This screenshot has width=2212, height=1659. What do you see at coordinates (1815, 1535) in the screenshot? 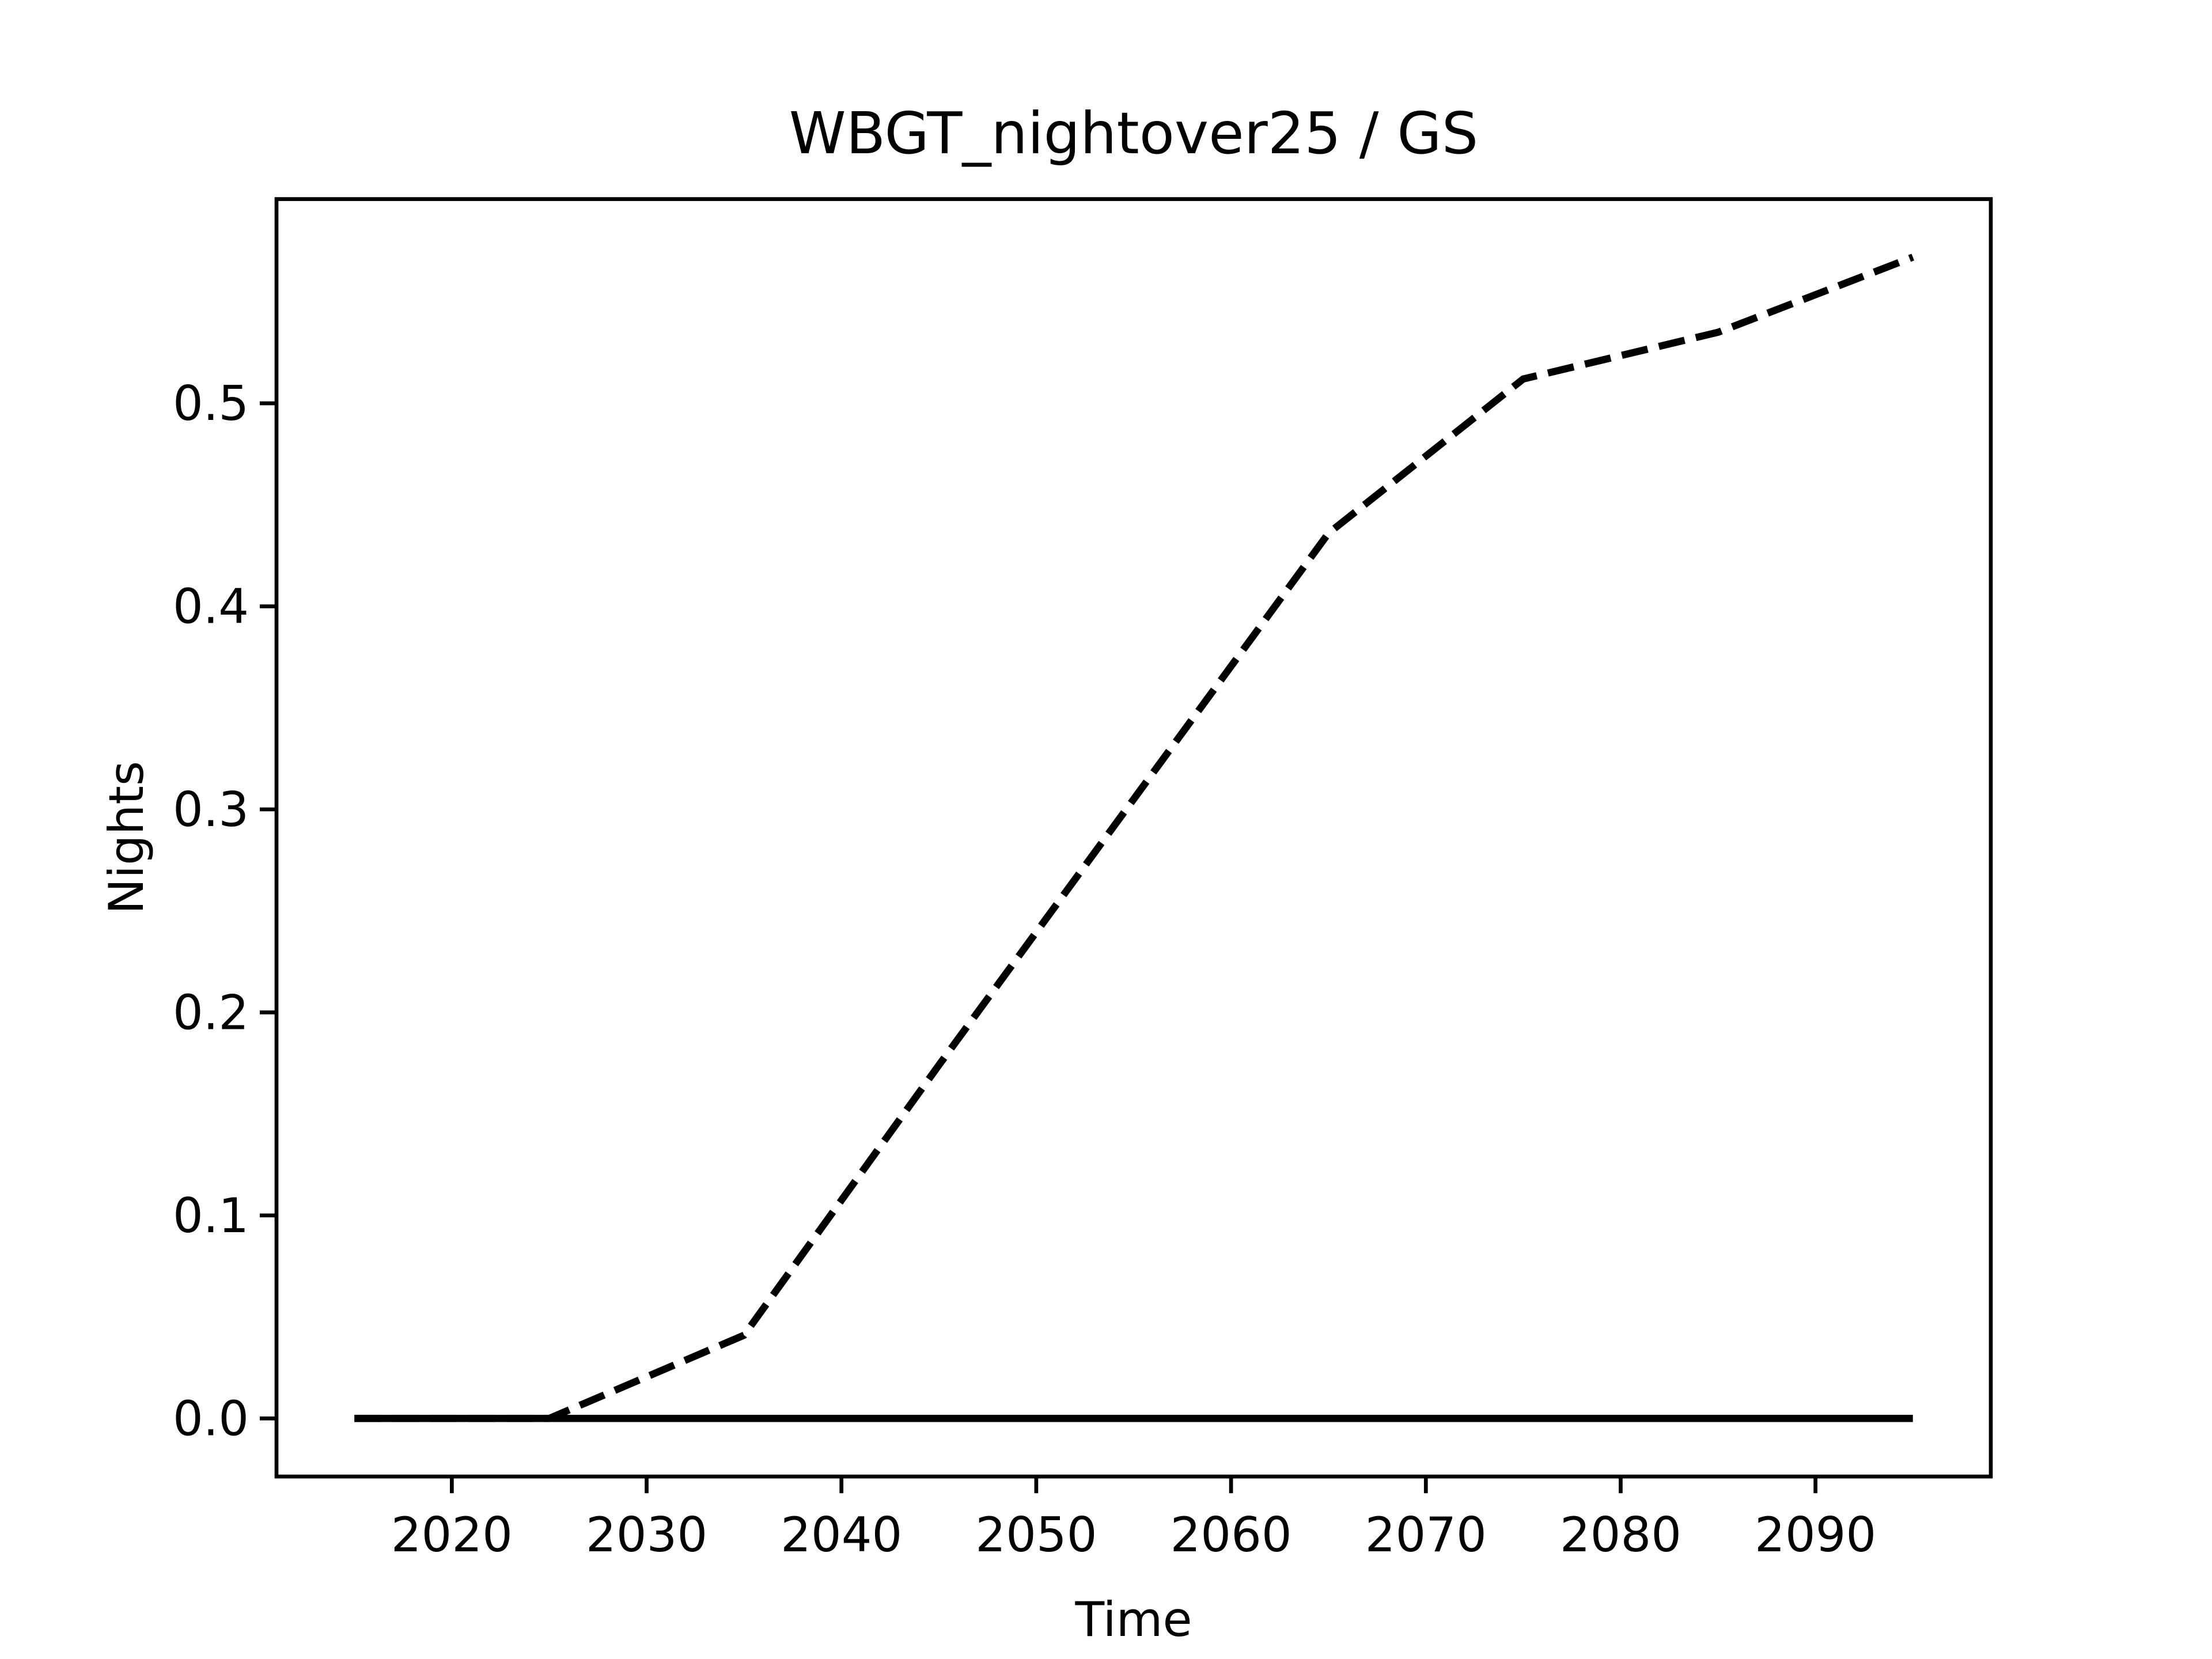
I see `x-tick-label: 2090` at bounding box center [1815, 1535].